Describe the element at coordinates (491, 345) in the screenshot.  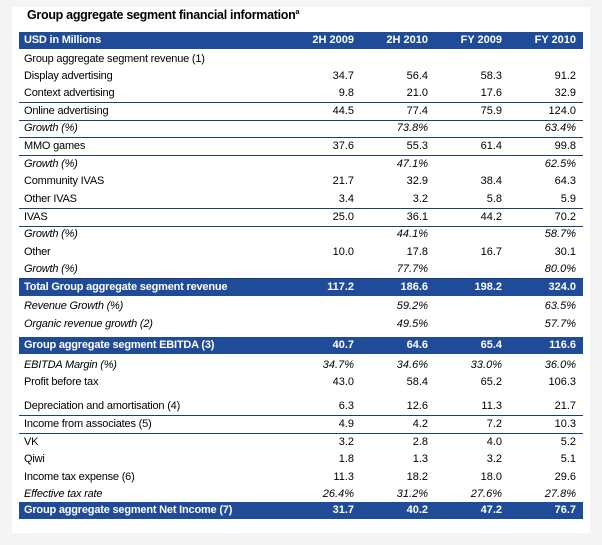
I see `row-value: 65.4` at that location.